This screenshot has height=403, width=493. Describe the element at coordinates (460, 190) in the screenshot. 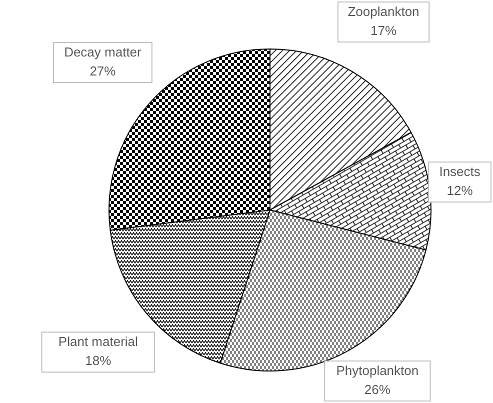

I see `data-label: 12%` at that location.